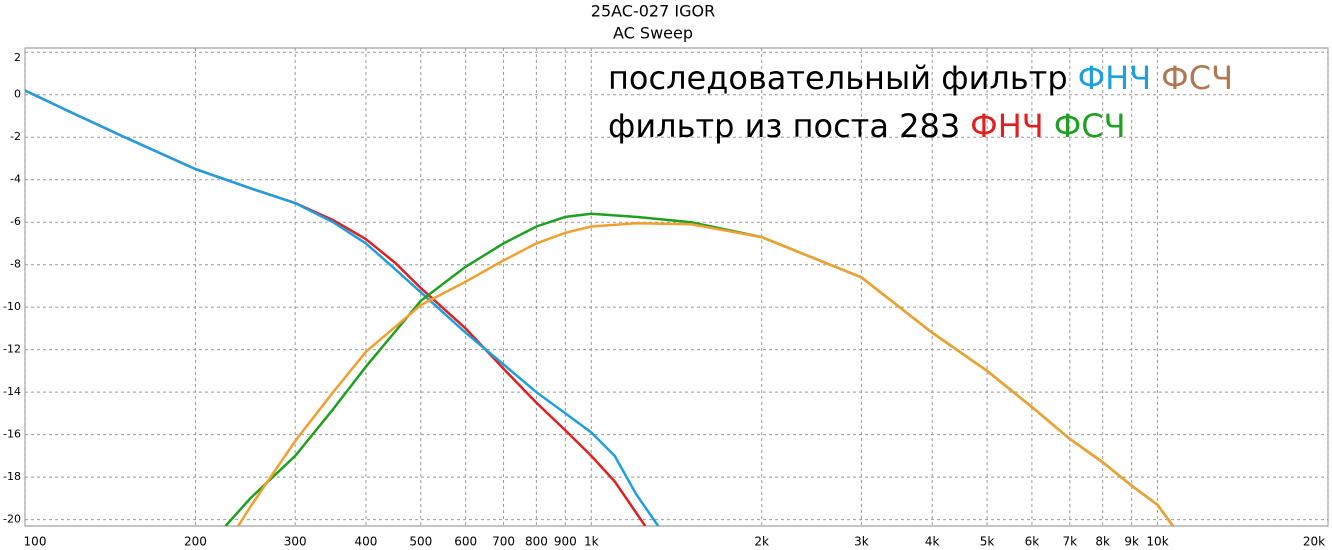  What do you see at coordinates (365, 542) in the screenshot?
I see `x-tick-label: 400` at bounding box center [365, 542].